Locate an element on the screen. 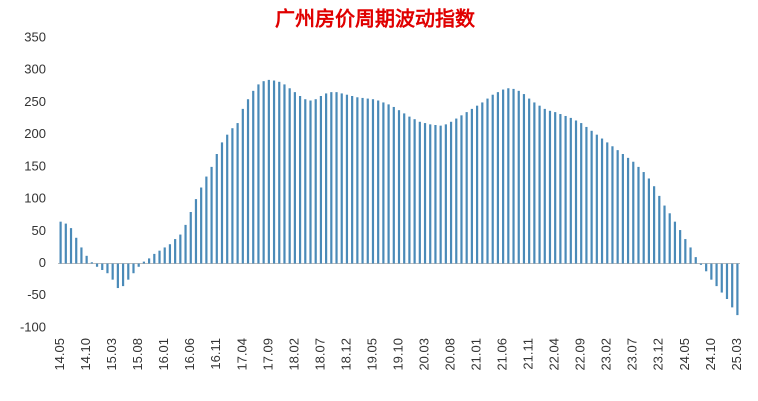 Image resolution: width=758 pixels, height=401 pixels. y-tick-label: 0 is located at coordinates (42, 262).